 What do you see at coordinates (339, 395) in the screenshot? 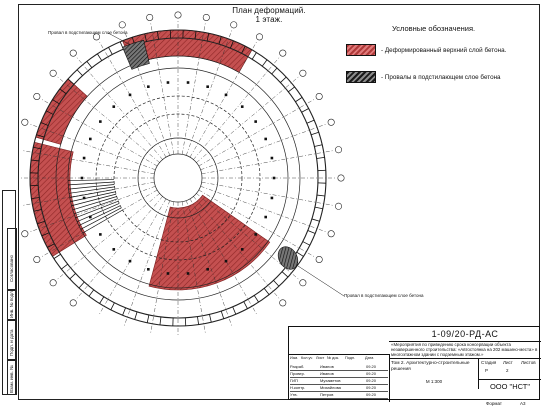
I see `table-row: Утв. Петров 09.20` at bounding box center [339, 395].